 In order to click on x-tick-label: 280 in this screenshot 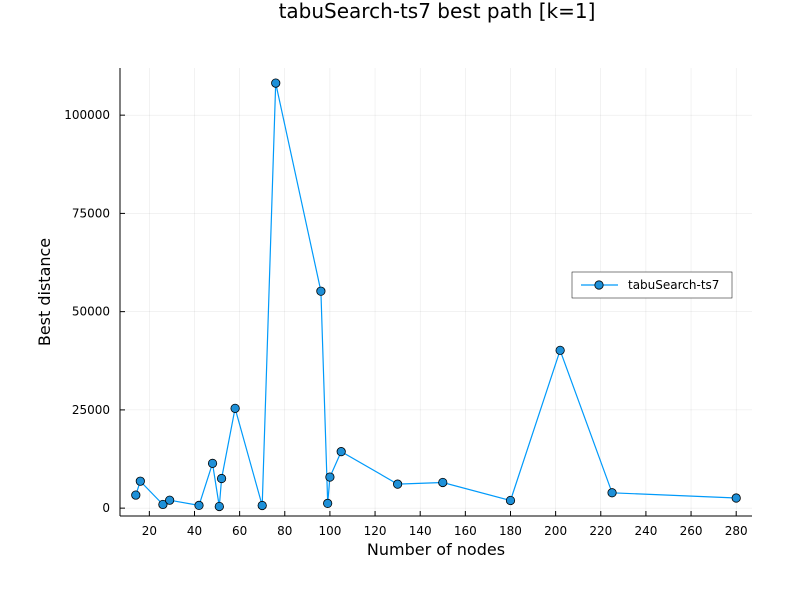, I will do `click(736, 531)`.